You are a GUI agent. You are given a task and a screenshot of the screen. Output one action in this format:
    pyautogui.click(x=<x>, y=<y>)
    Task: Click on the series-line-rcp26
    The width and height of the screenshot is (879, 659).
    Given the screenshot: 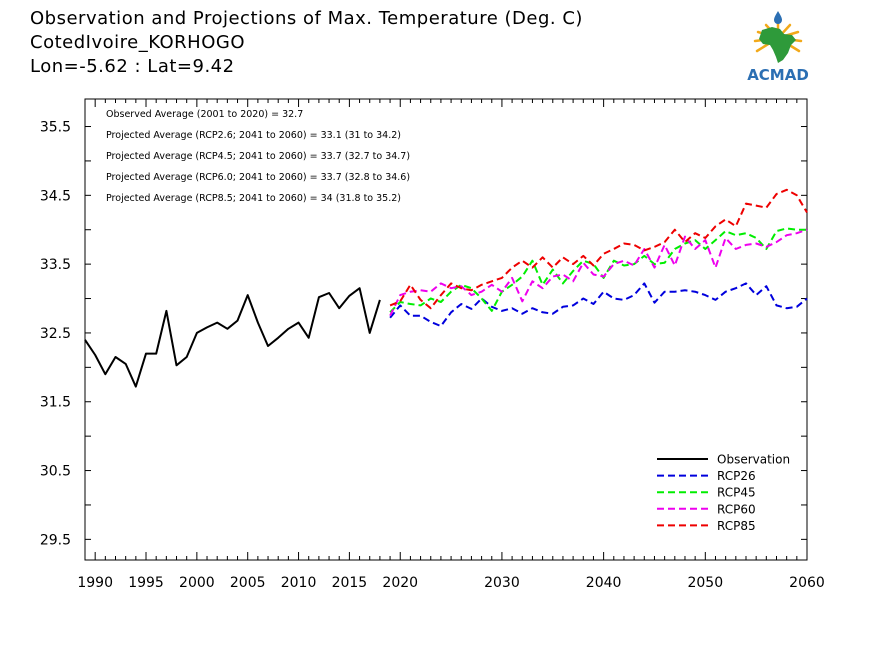 What is the action you would take?
    pyautogui.click(x=598, y=305)
    